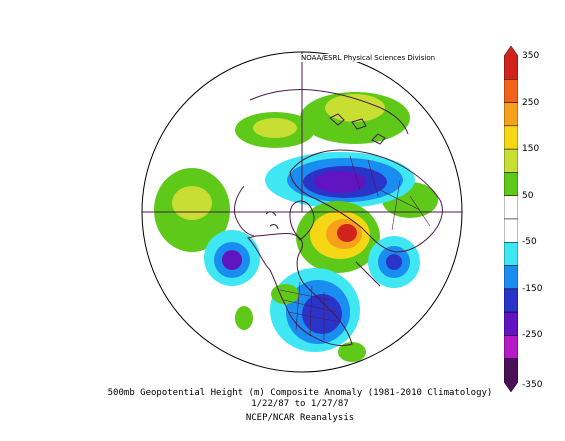  Describe the element at coordinates (347, 233) in the screenshot. I see `anomaly-positive-europe-core` at that location.